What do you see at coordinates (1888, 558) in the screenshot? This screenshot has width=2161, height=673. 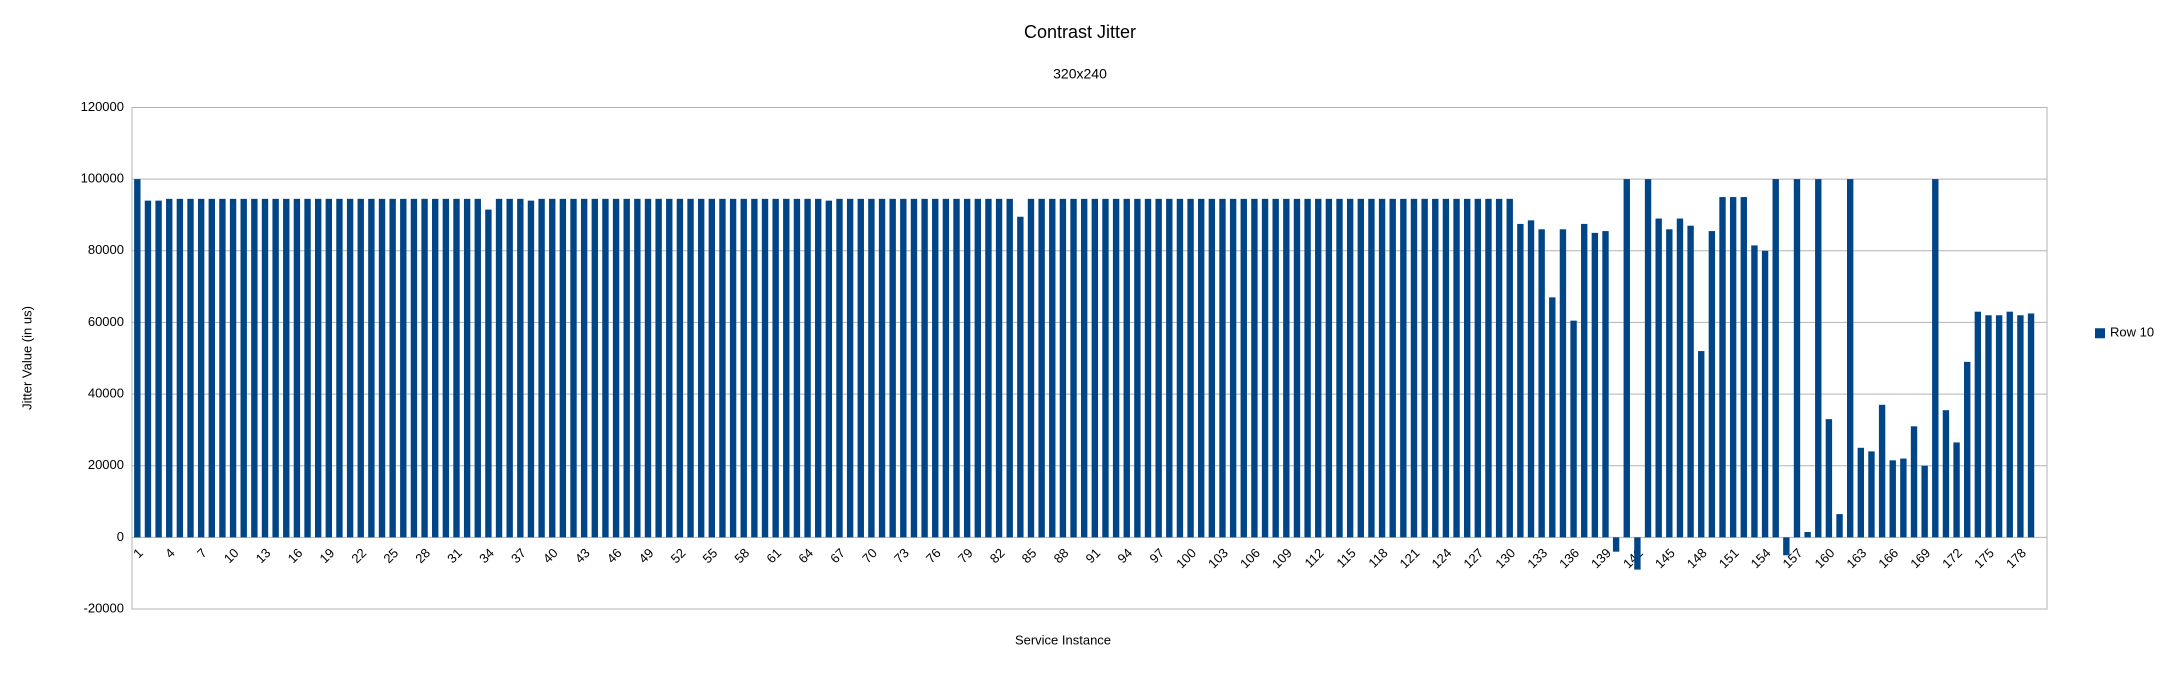 I see `x-tick-label: 166` at bounding box center [1888, 558].